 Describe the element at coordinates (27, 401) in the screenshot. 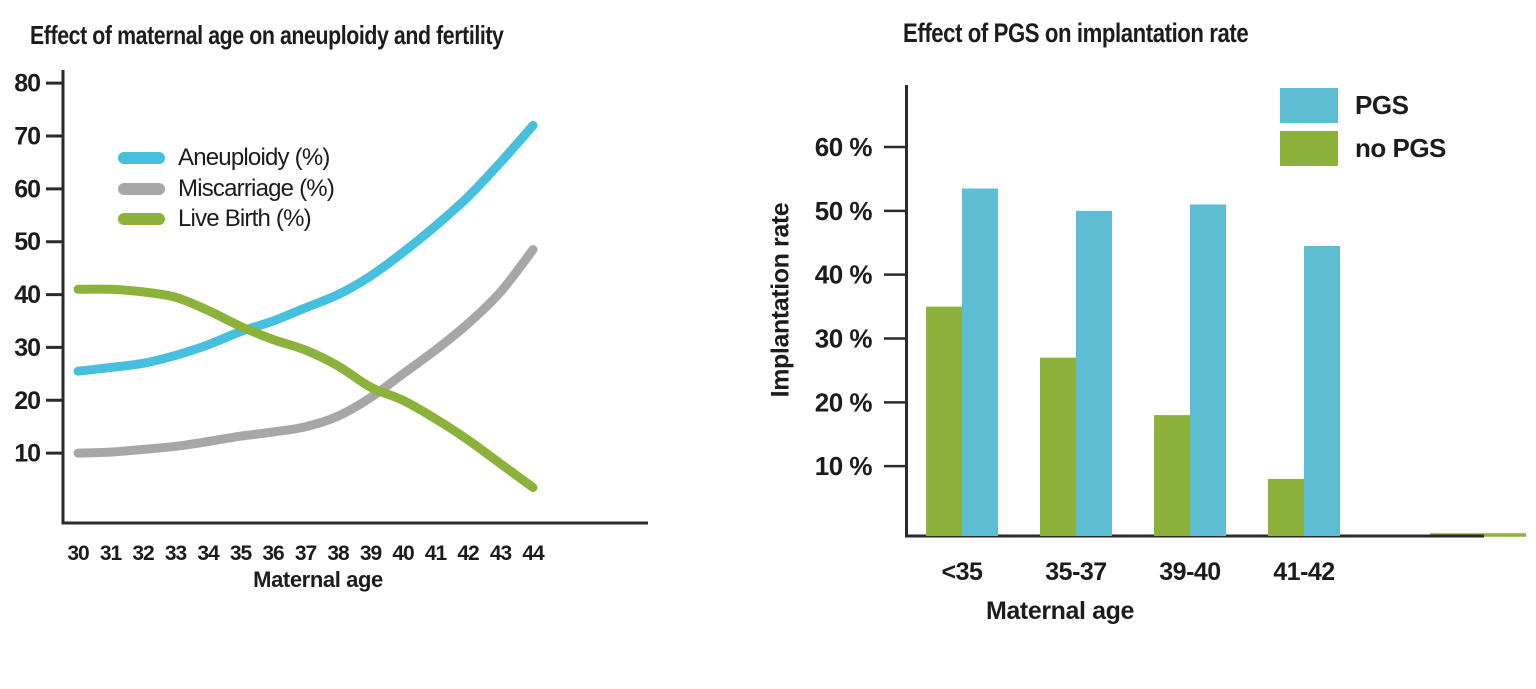

I see `y-tick-label: 20` at that location.